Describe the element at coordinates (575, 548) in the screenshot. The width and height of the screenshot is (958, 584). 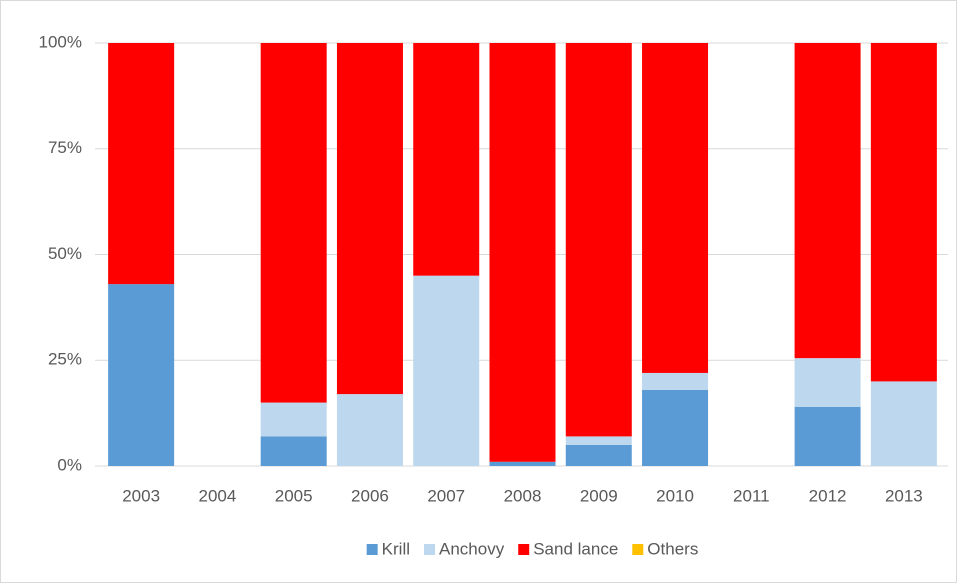
I see `legend-label: Sand lance` at that location.